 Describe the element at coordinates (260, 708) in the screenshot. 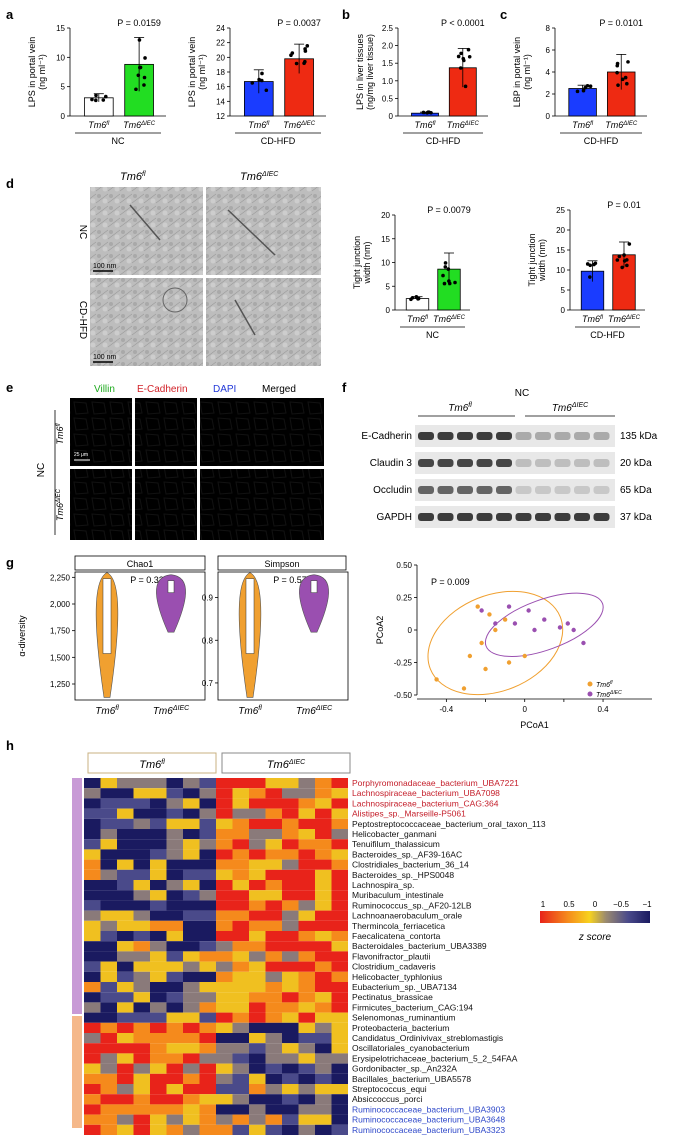

I see `x-group-sup: fl` at that location.